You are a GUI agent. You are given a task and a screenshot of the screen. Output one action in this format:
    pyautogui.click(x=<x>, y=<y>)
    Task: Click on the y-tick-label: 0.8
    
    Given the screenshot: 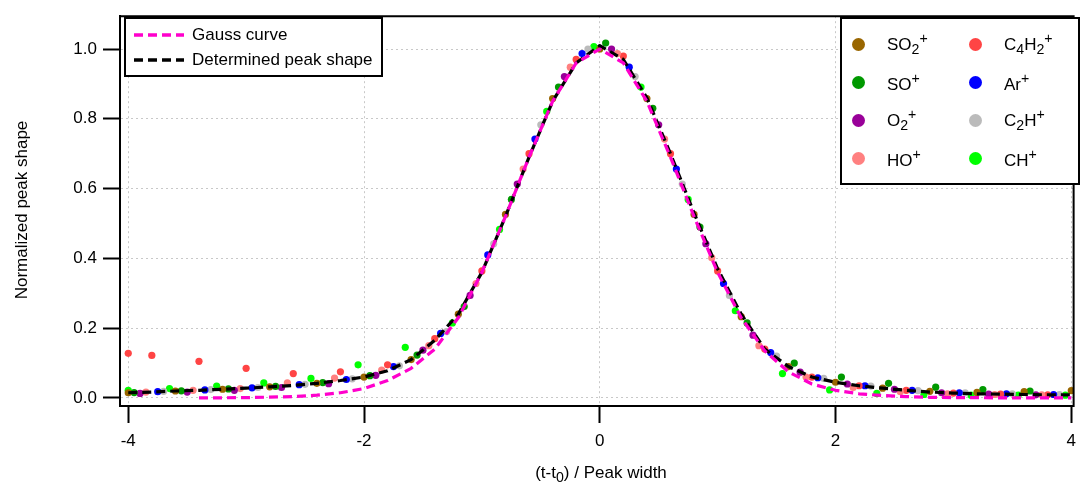 What is the action you would take?
    pyautogui.click(x=85, y=118)
    